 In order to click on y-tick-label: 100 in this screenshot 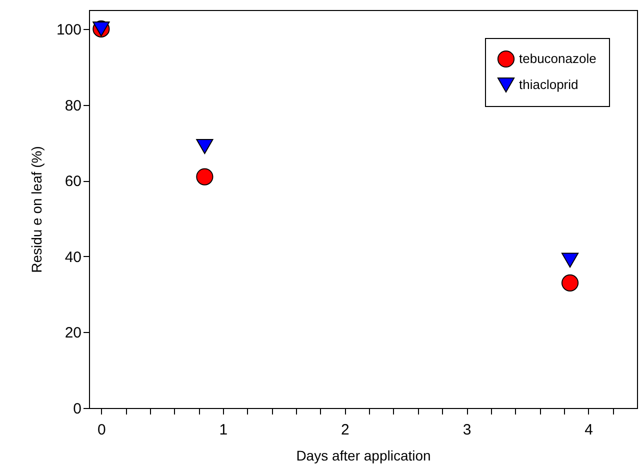, I will do `click(69, 29)`.